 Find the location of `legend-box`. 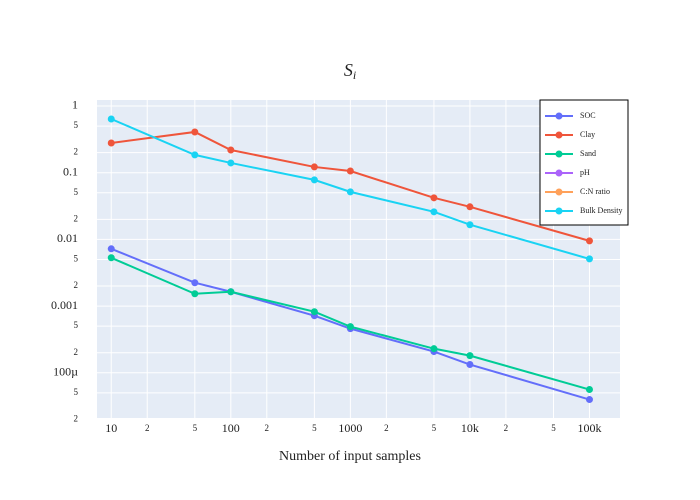

legend-box is located at coordinates (584, 162).